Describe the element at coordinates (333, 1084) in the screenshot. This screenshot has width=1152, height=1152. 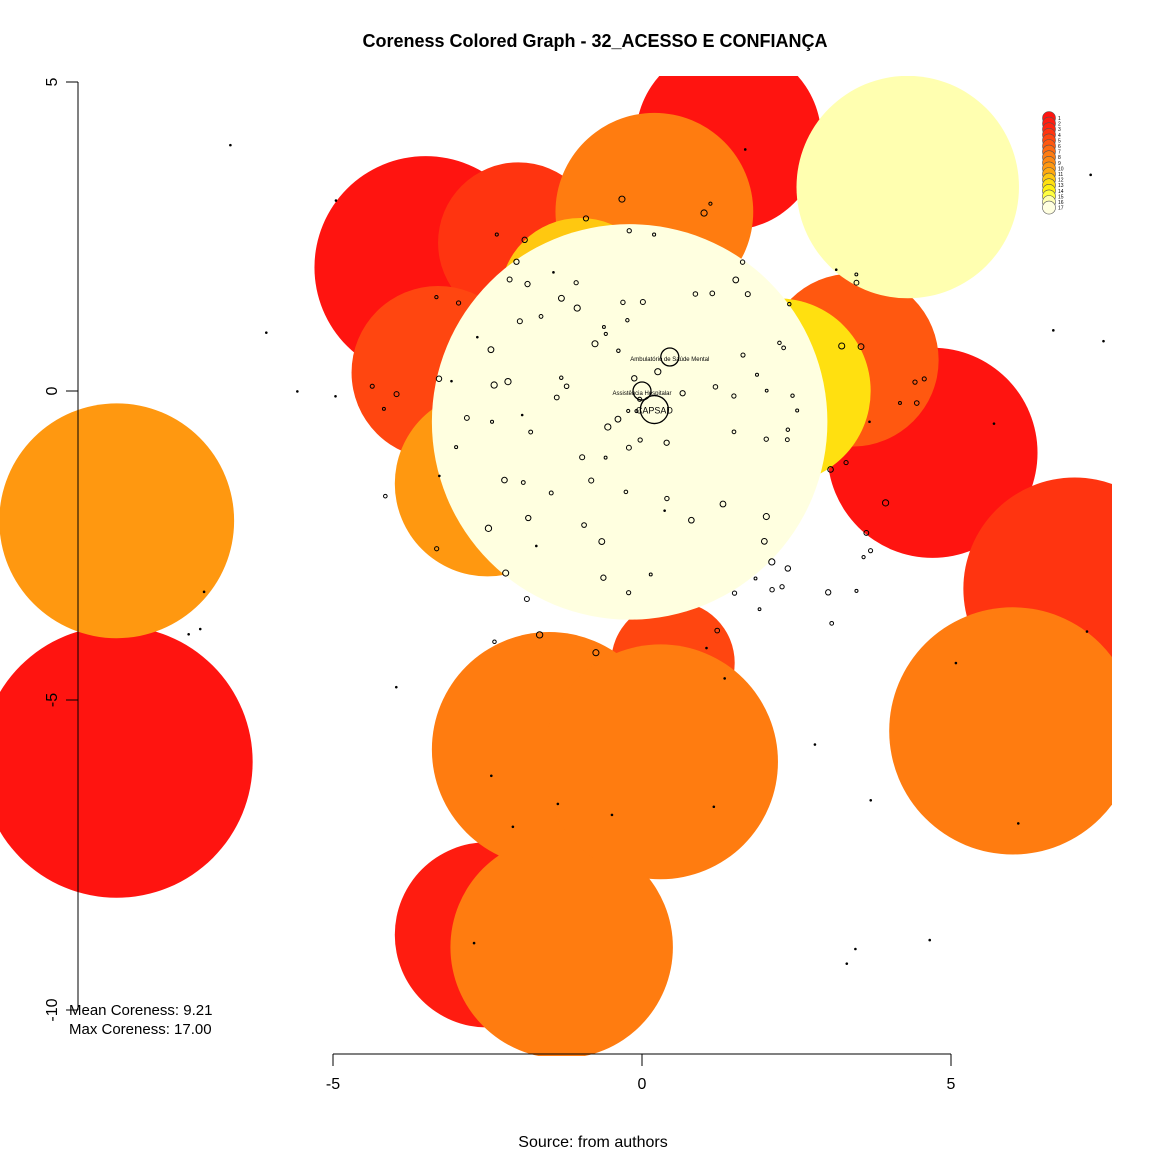
I see `x-tick-label: -5` at that location.